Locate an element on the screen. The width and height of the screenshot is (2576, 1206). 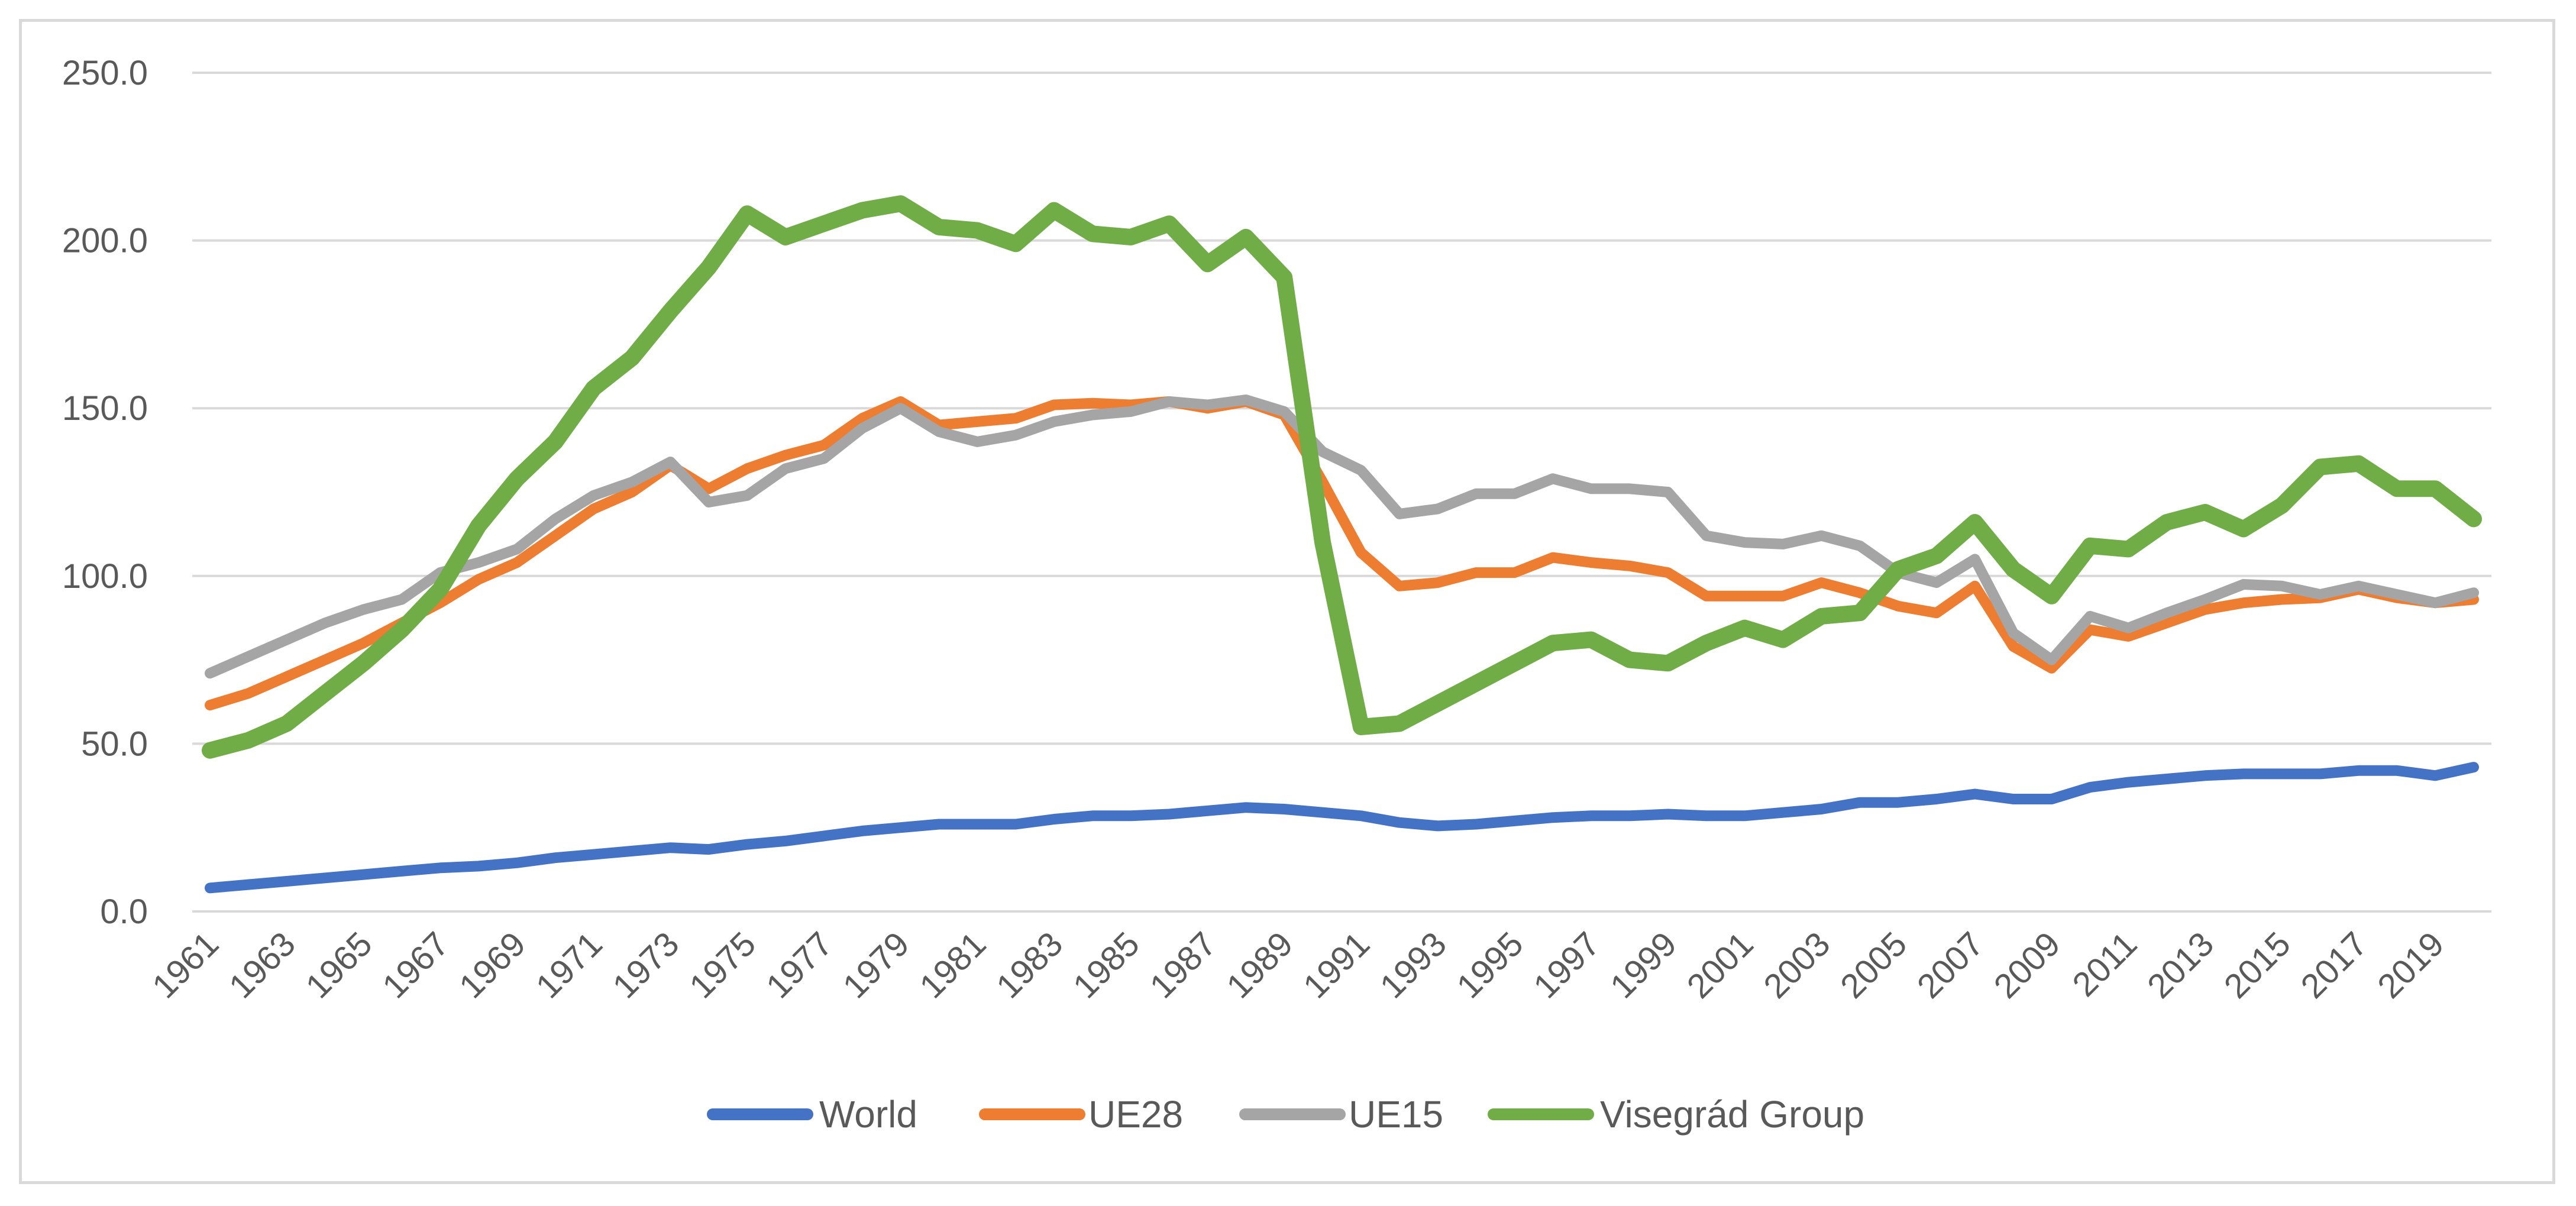
legend-item-visegr-d-group: Visegrád Group is located at coordinates (1676, 1114).